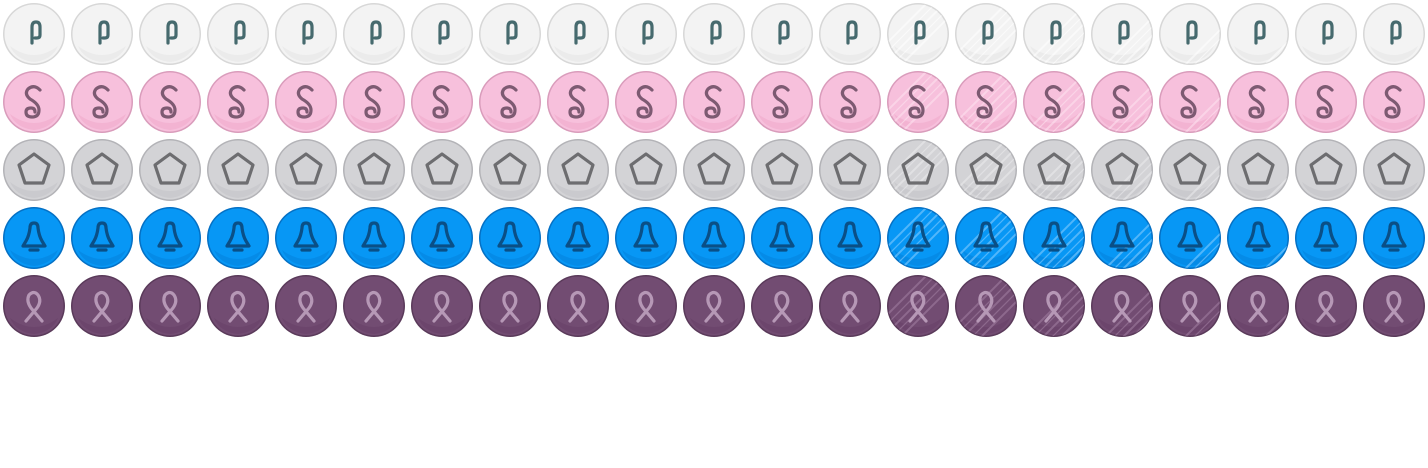 The height and width of the screenshot is (468, 1428). Describe the element at coordinates (714, 306) in the screenshot. I see `coin-row-purple` at that location.